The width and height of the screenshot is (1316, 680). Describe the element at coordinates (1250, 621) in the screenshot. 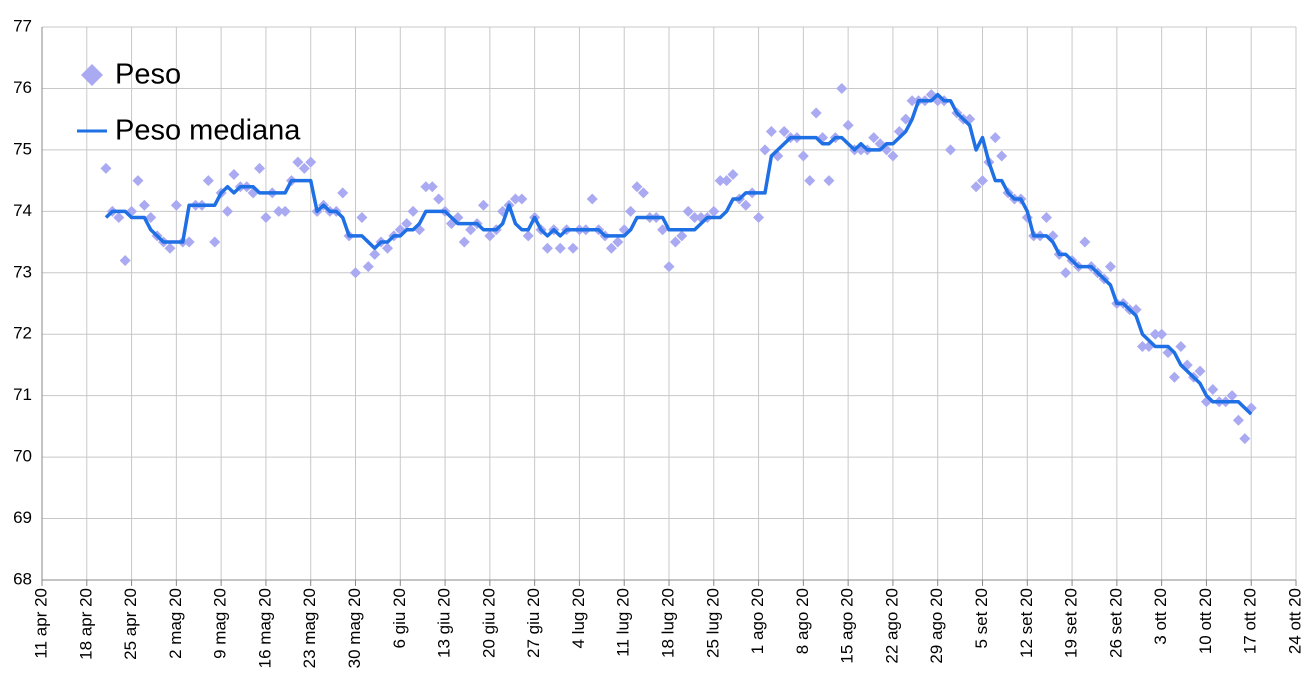

I see `x-tick-label: 17 ott 20` at that location.